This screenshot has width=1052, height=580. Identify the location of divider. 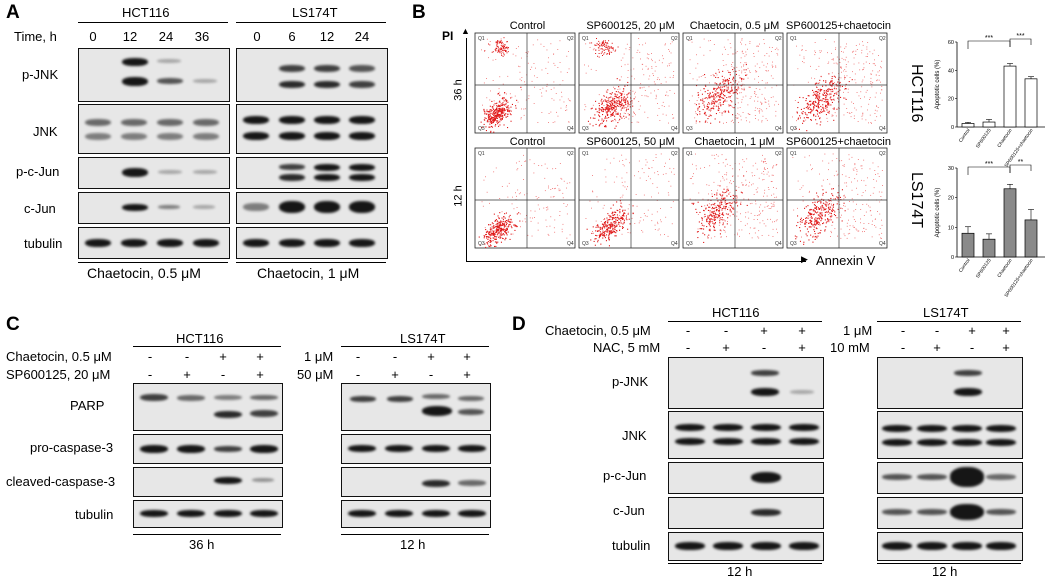
(207, 534).